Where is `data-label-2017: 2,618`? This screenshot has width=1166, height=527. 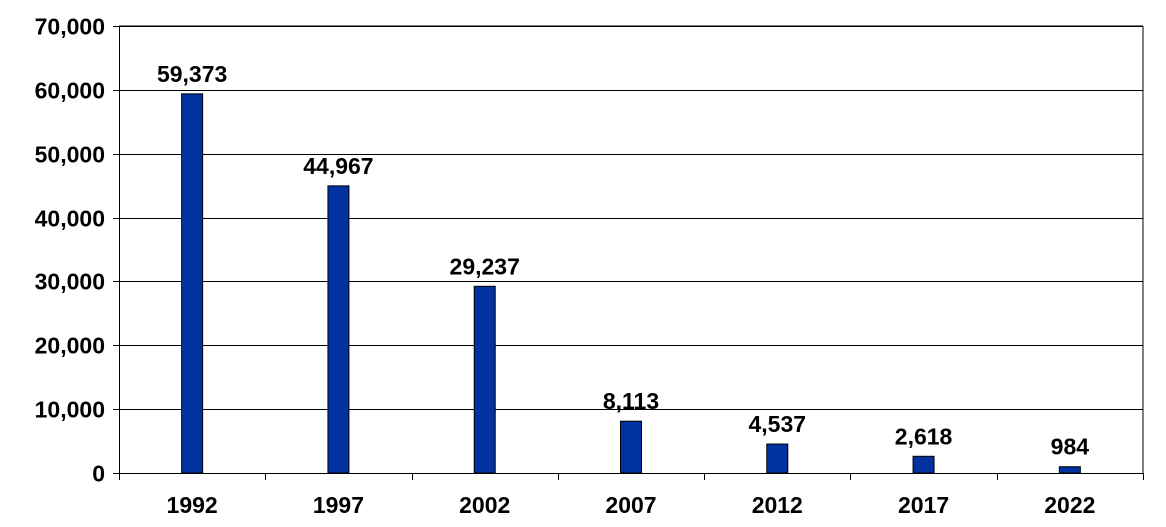
data-label-2017: 2,618 is located at coordinates (924, 436).